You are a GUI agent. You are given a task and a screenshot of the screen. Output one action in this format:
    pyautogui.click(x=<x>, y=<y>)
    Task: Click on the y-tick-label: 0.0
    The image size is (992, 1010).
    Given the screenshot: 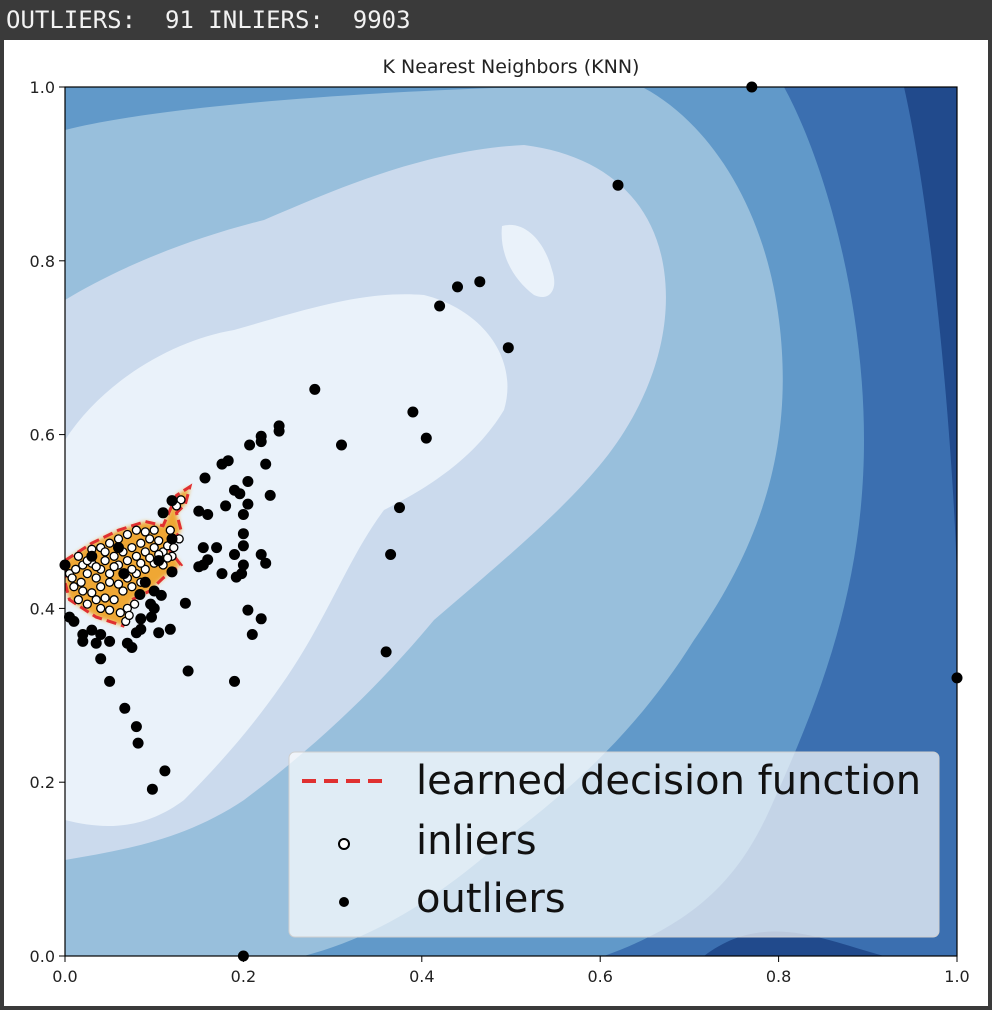 What is the action you would take?
    pyautogui.click(x=42, y=956)
    